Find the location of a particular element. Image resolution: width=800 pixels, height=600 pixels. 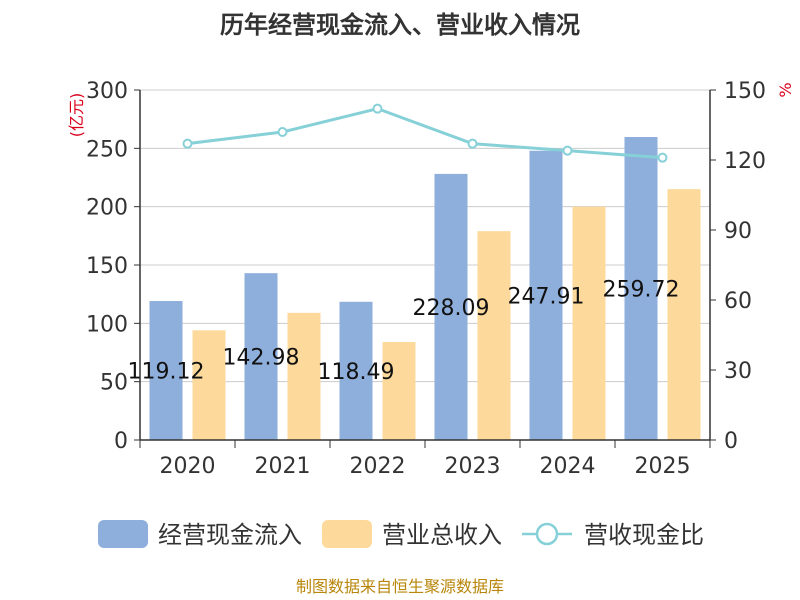

y-left-axis-label: (亿元) is located at coordinates (76, 115).